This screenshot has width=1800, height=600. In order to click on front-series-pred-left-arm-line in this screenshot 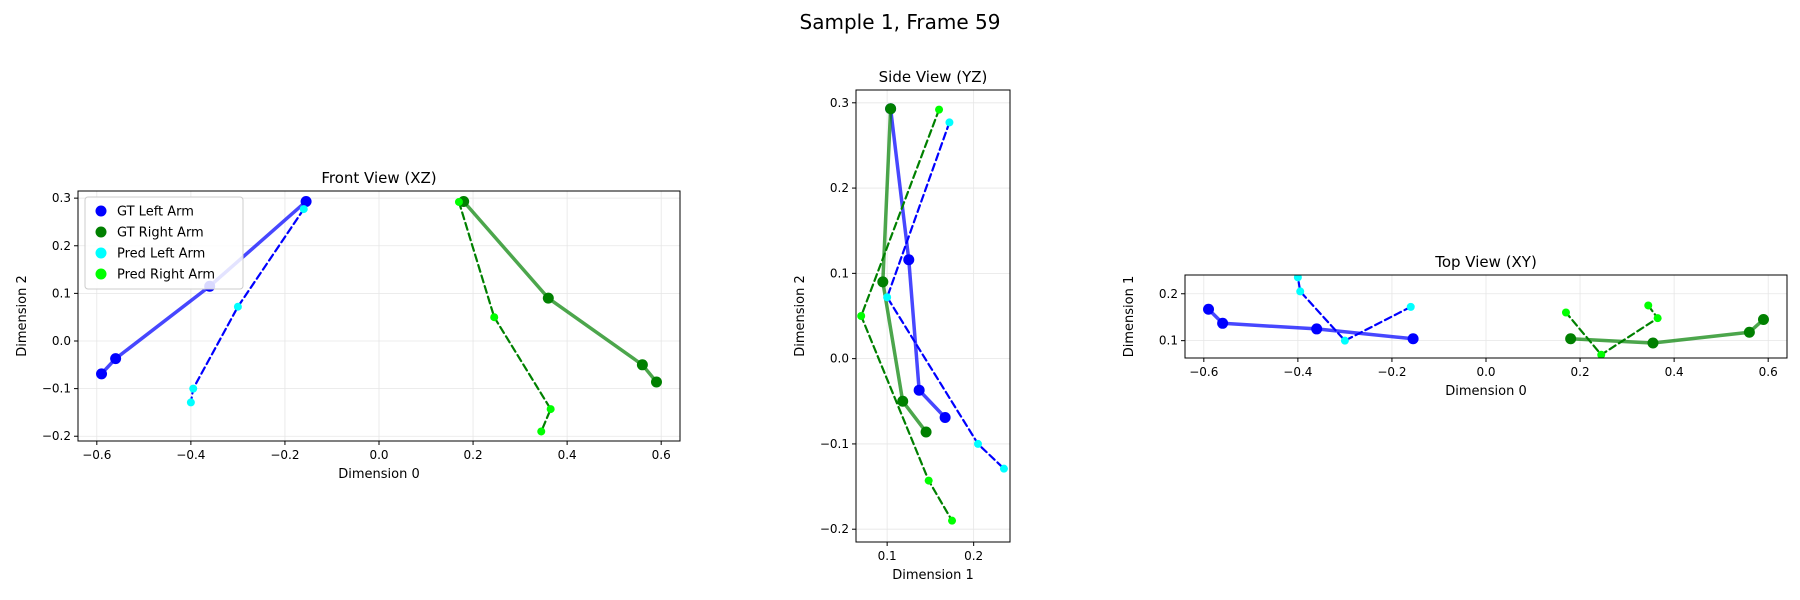, I will do `click(247, 305)`.